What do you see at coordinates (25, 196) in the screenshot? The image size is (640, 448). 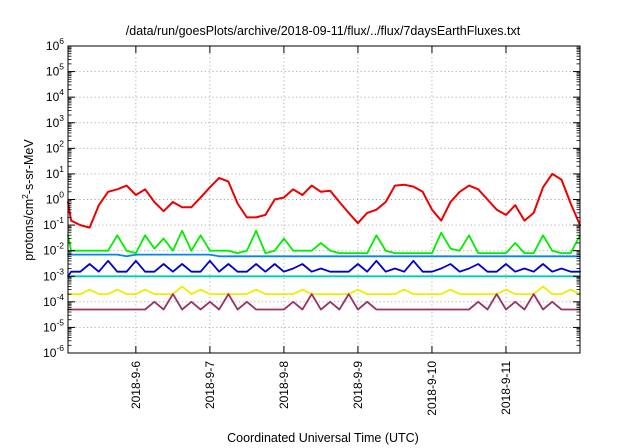 I see `y-axis-label-superscript: 2` at bounding box center [25, 196].